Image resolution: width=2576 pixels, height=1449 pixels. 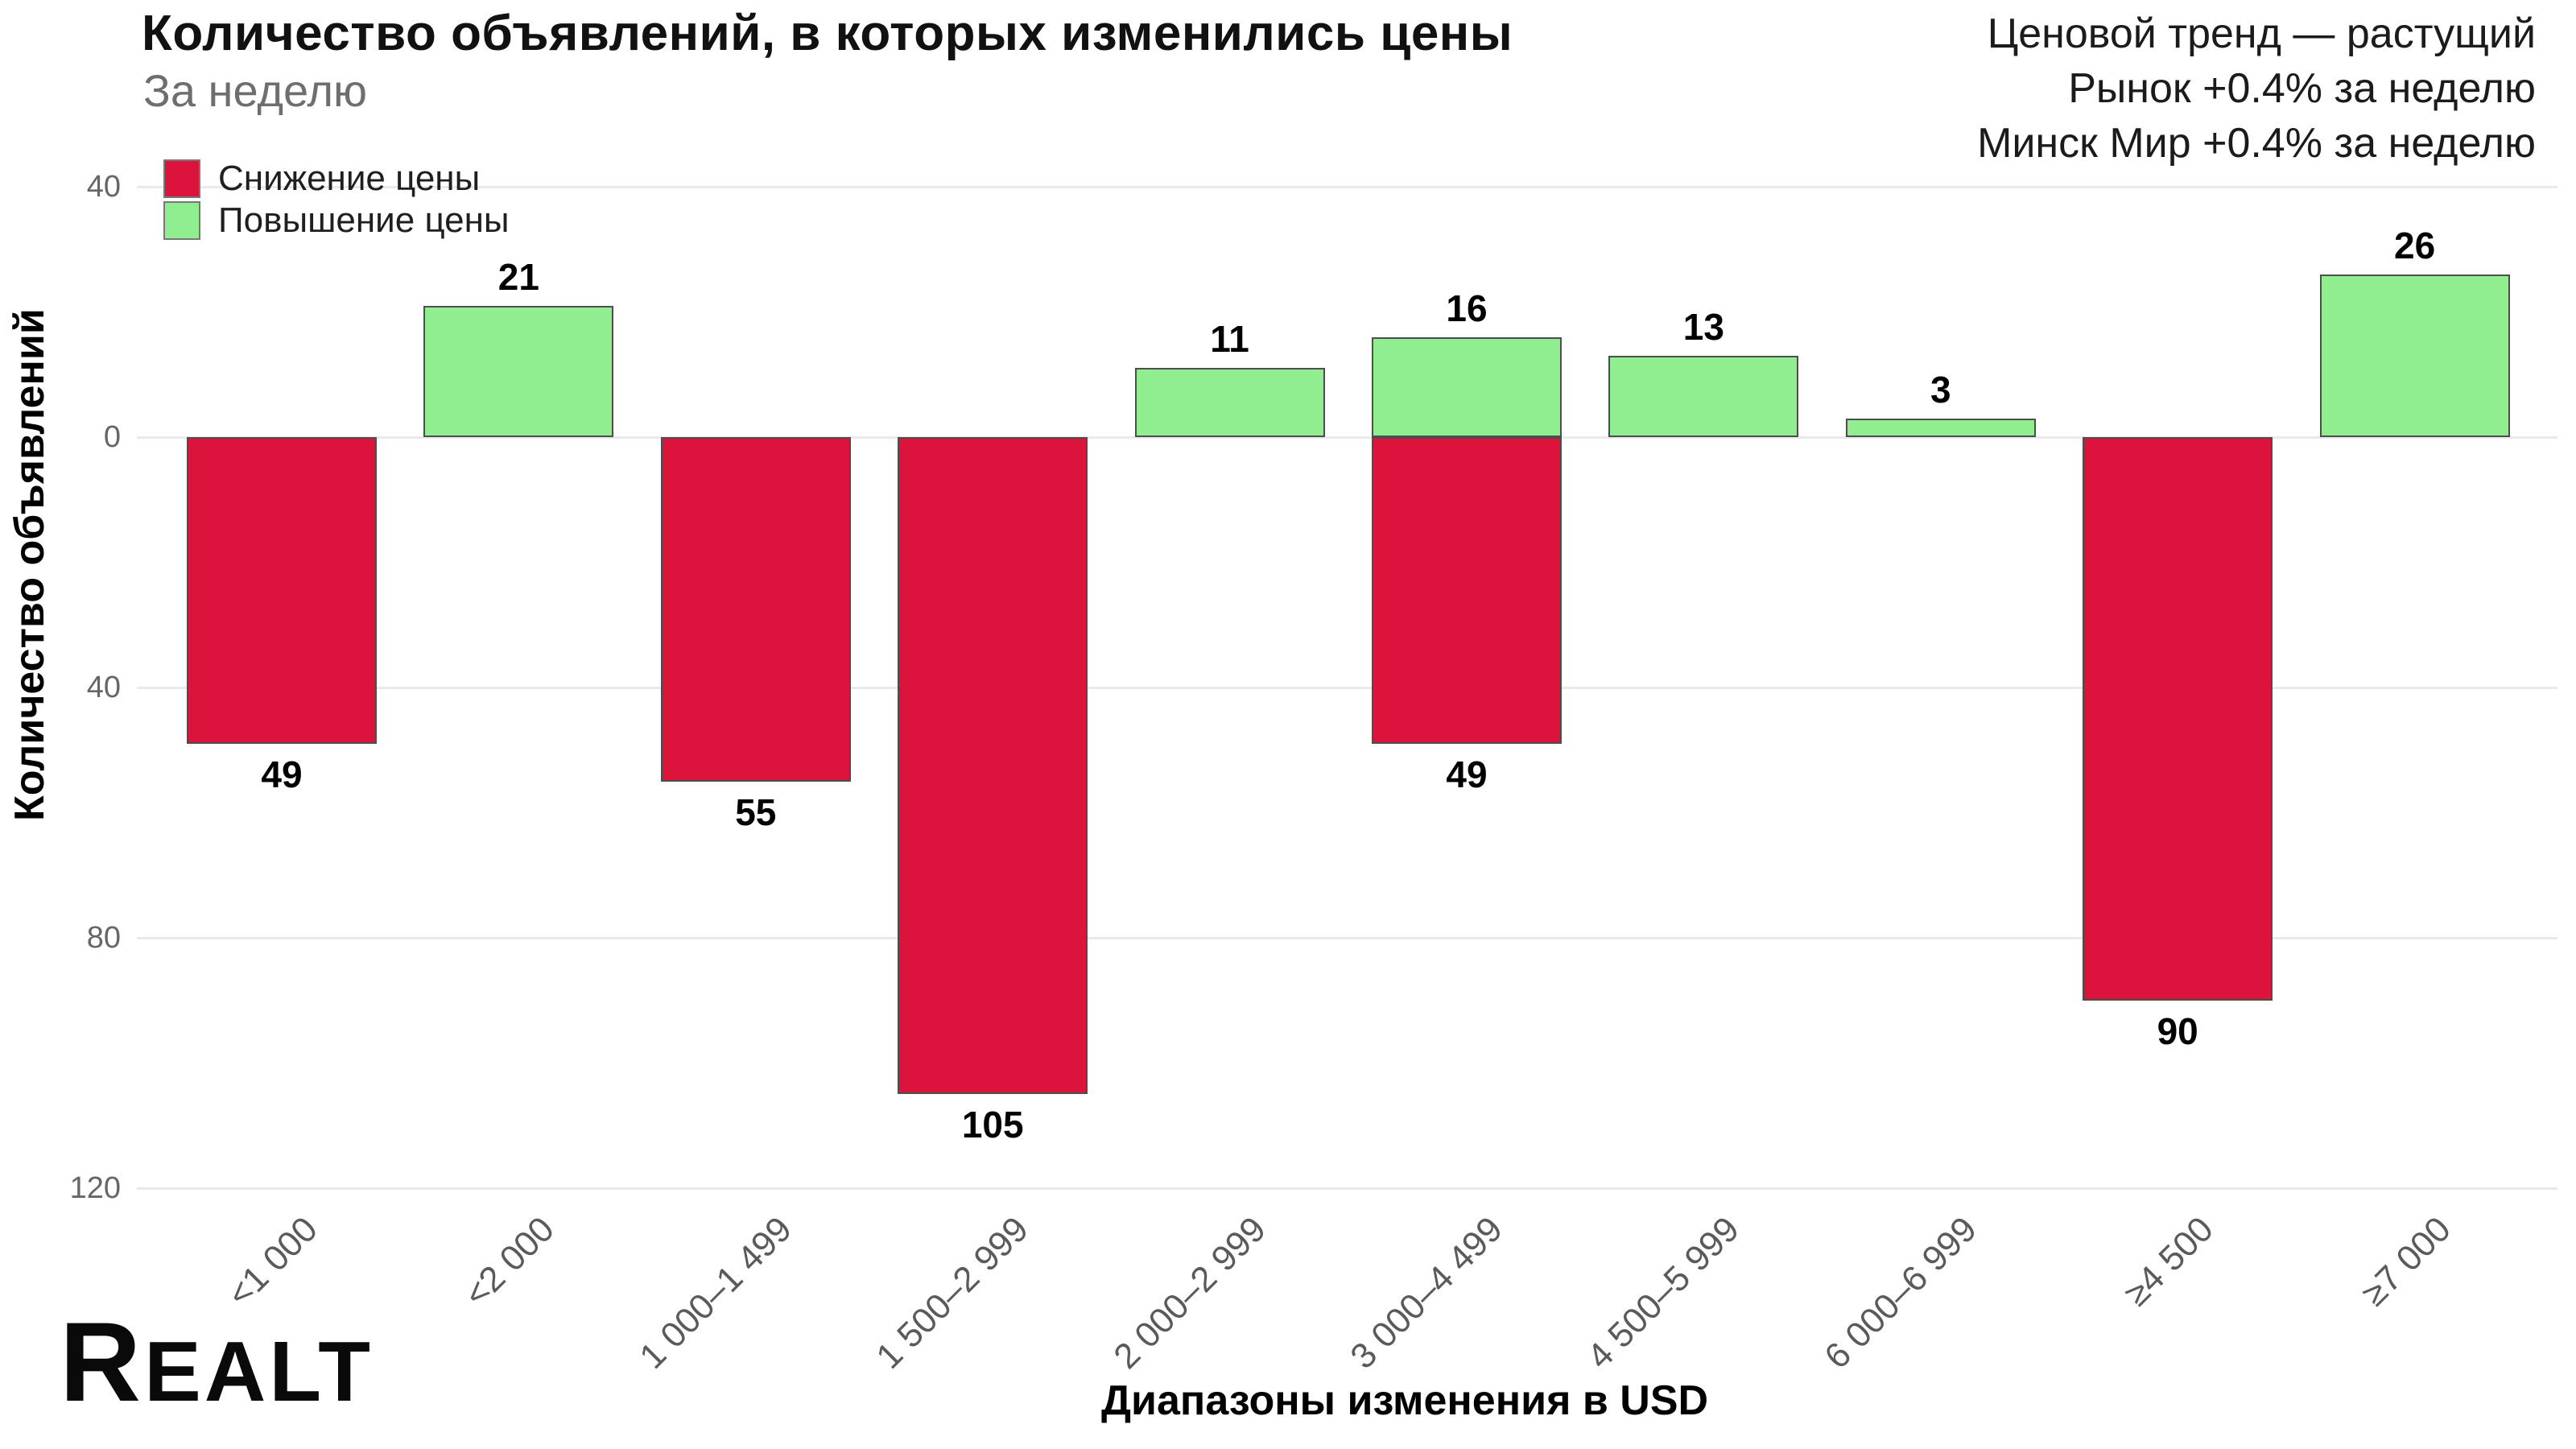 What do you see at coordinates (992, 1125) in the screenshot?
I see `bar-value-label: 105` at bounding box center [992, 1125].